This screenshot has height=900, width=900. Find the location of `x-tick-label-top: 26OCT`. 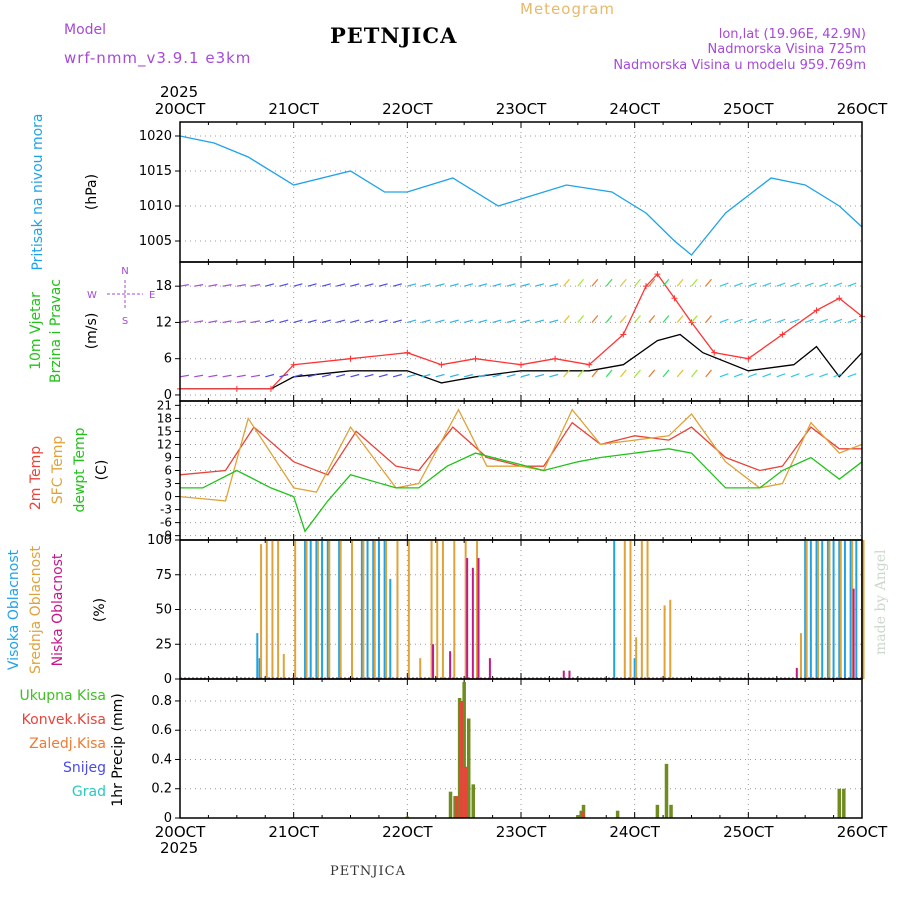

x-tick-label-top: 26OCT is located at coordinates (862, 109).